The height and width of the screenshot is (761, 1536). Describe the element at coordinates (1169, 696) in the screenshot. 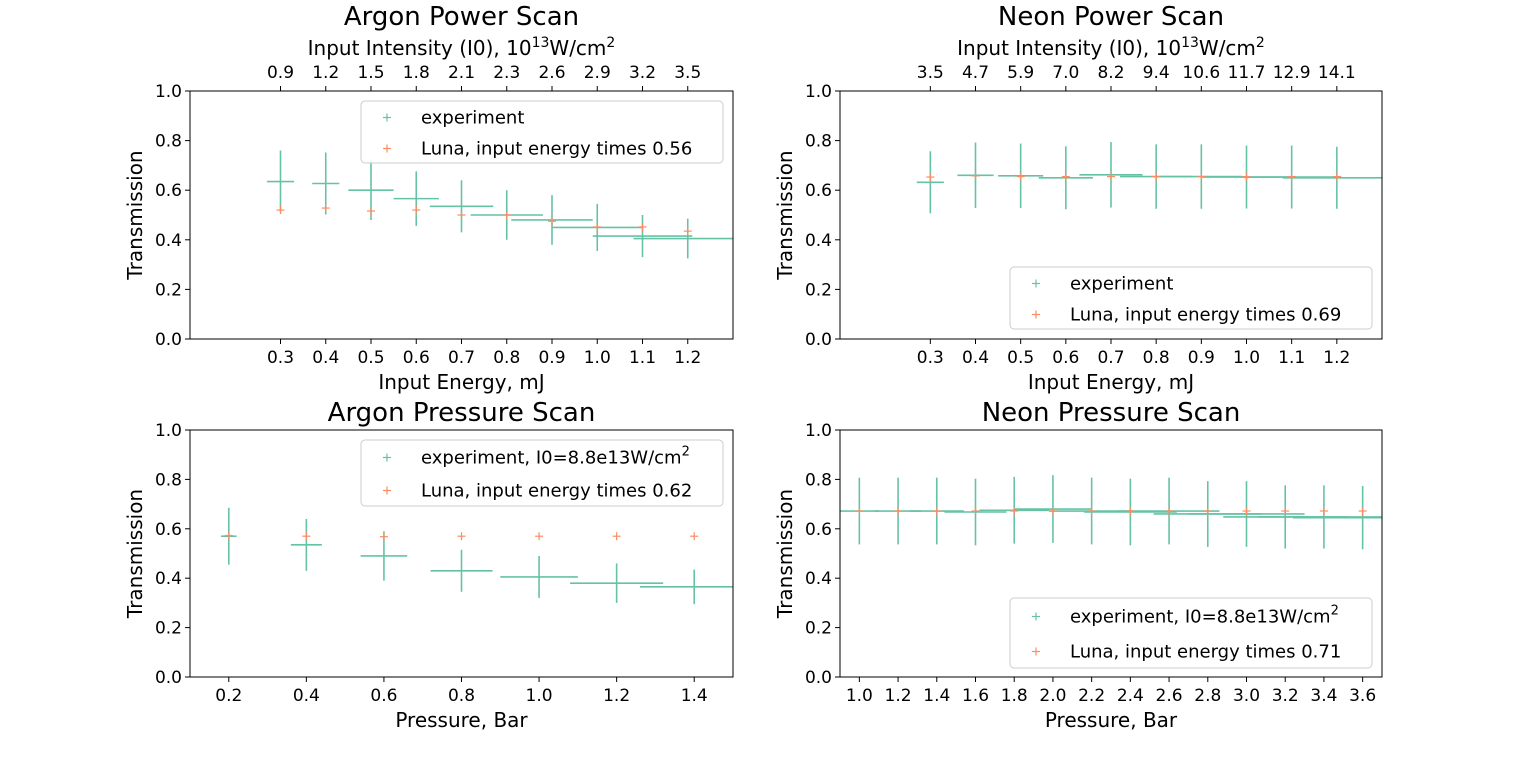

I see `x-tick-label: 2.6` at that location.